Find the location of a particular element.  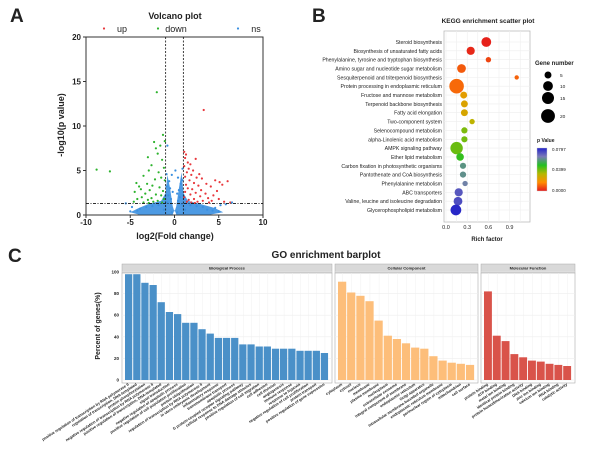

facet-strip-label: Cellular Component is located at coordinates (406, 268).